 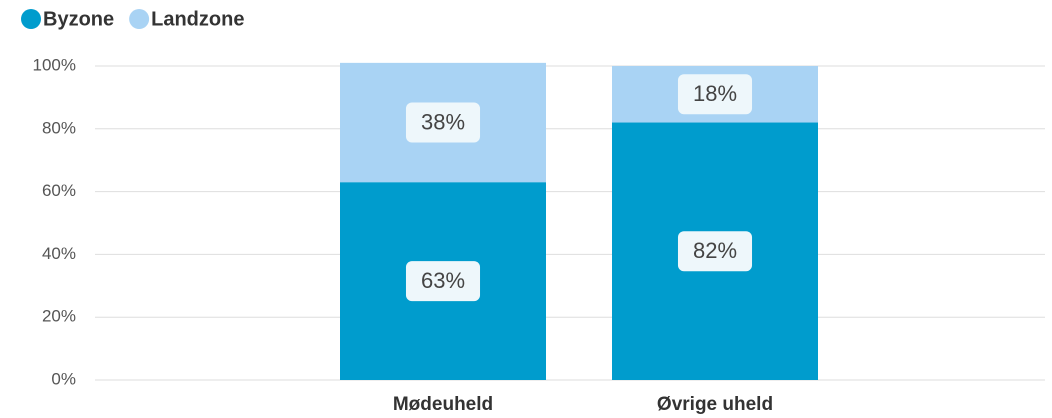 I want to click on value-label-text: 63%, so click(x=443, y=280).